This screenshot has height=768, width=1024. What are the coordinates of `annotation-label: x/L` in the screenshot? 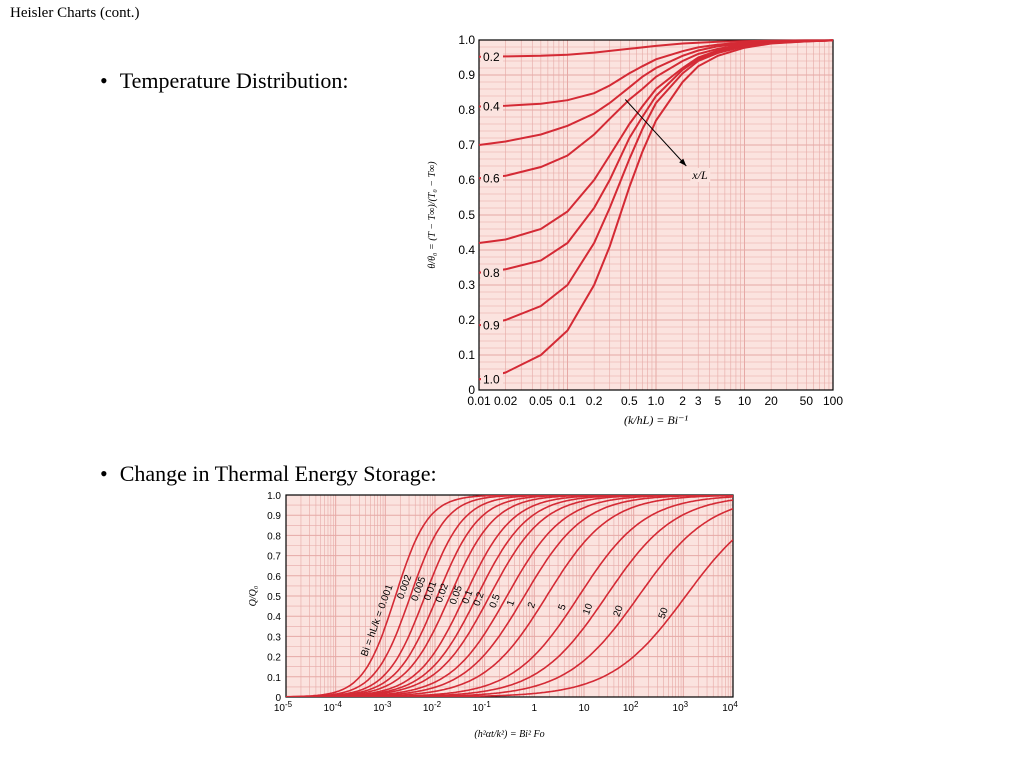 It's located at (699, 175).